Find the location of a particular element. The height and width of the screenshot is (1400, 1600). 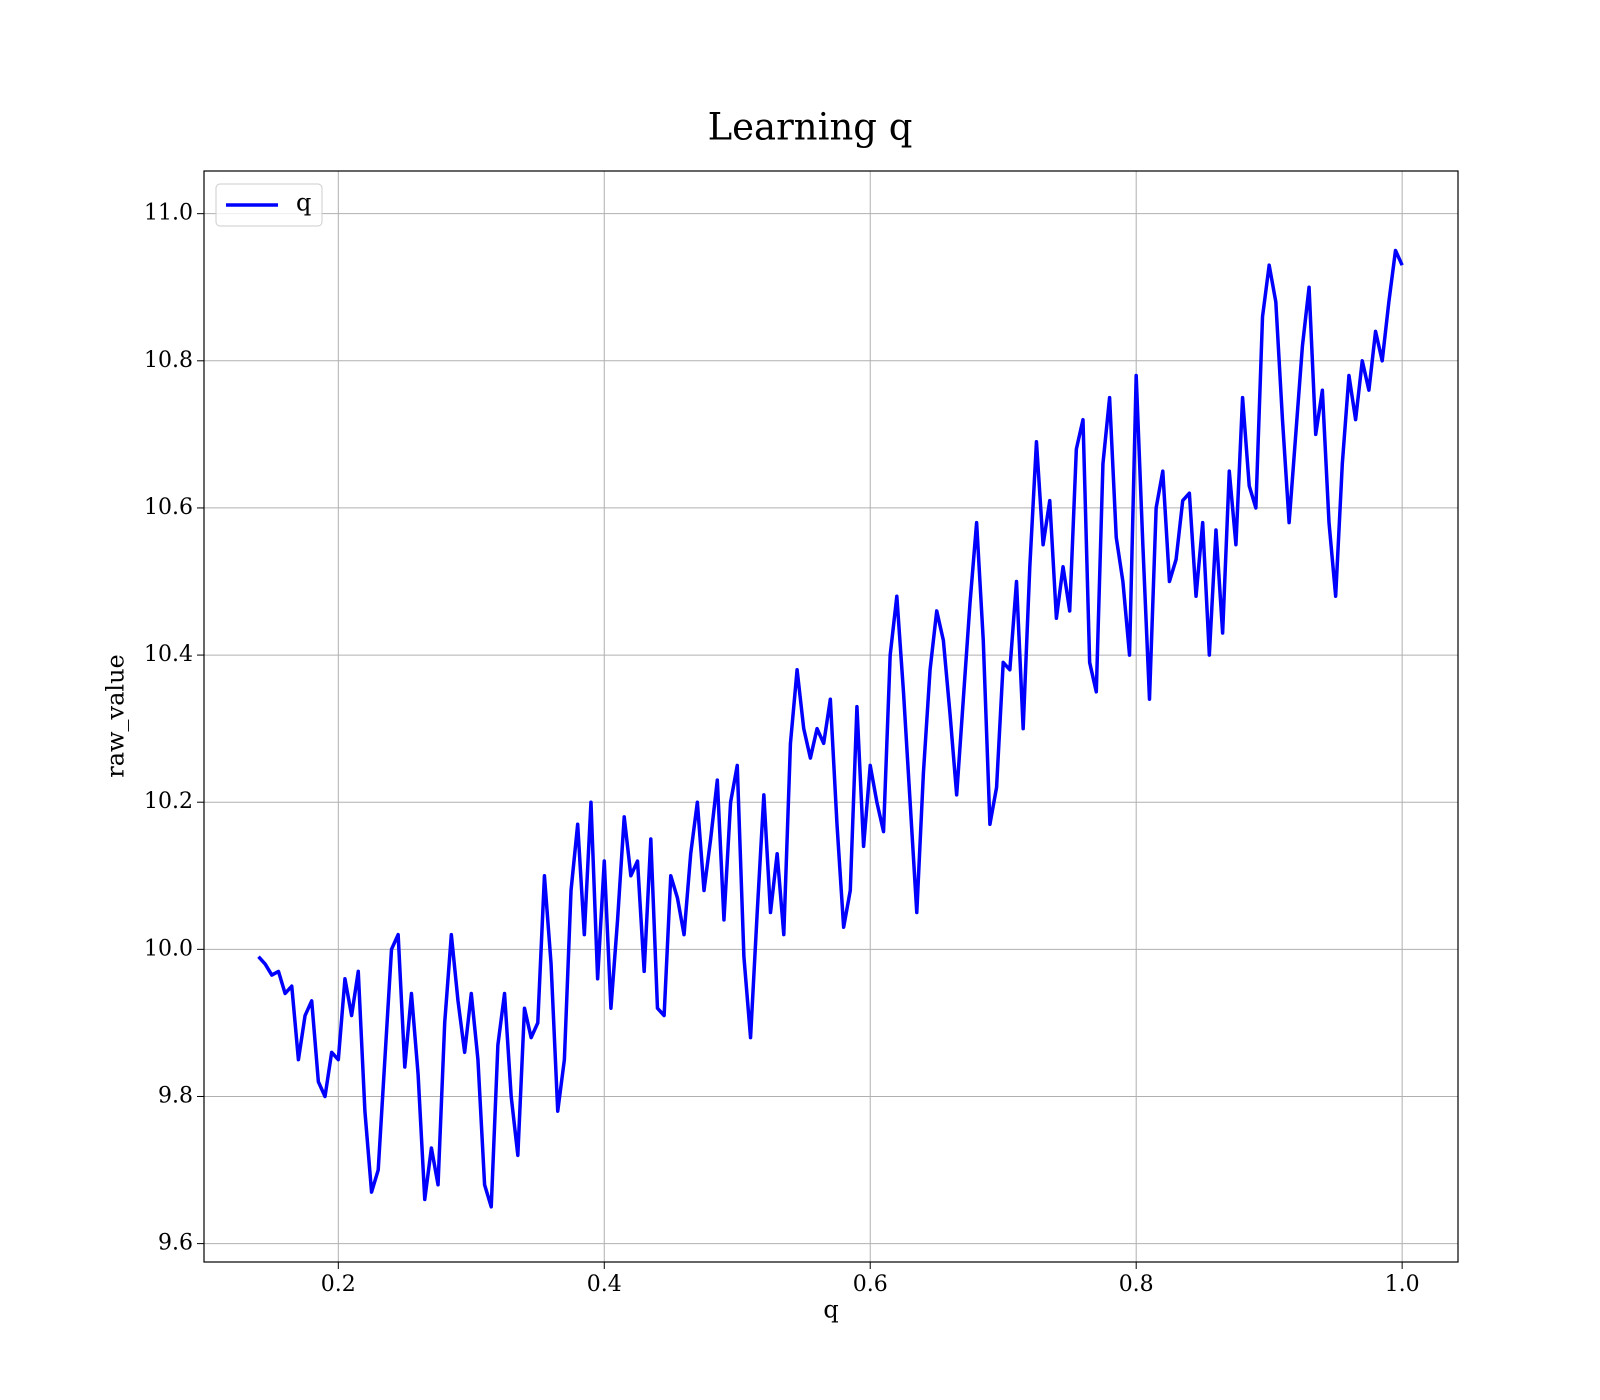

y-tick-label: 10.0 is located at coordinates (168, 948).